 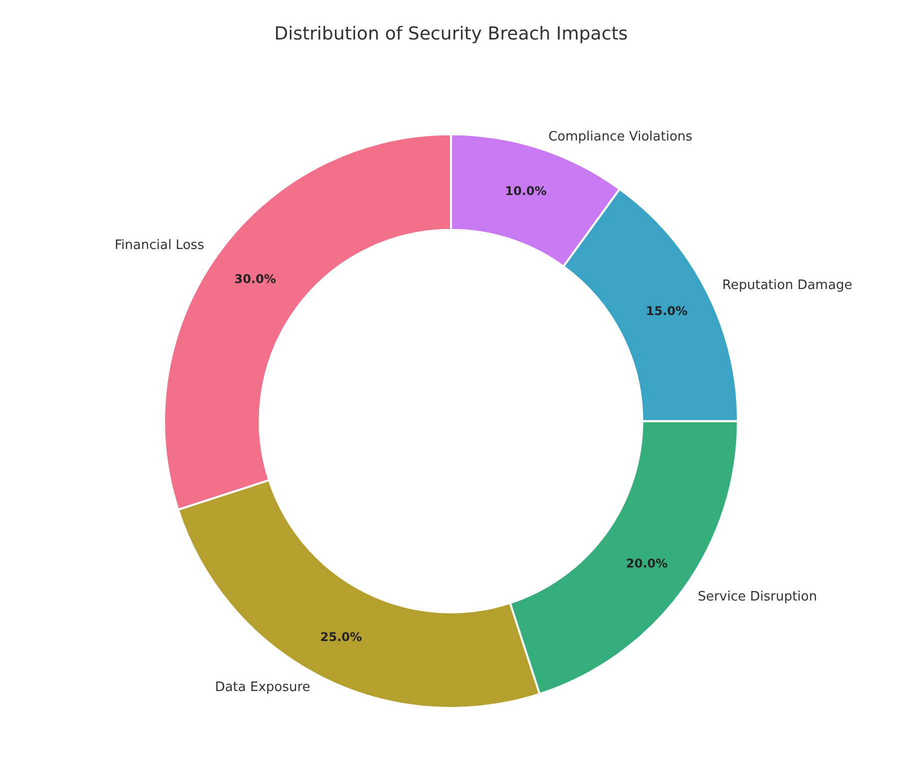 I want to click on slice-label: Financial Loss, so click(x=159, y=245).